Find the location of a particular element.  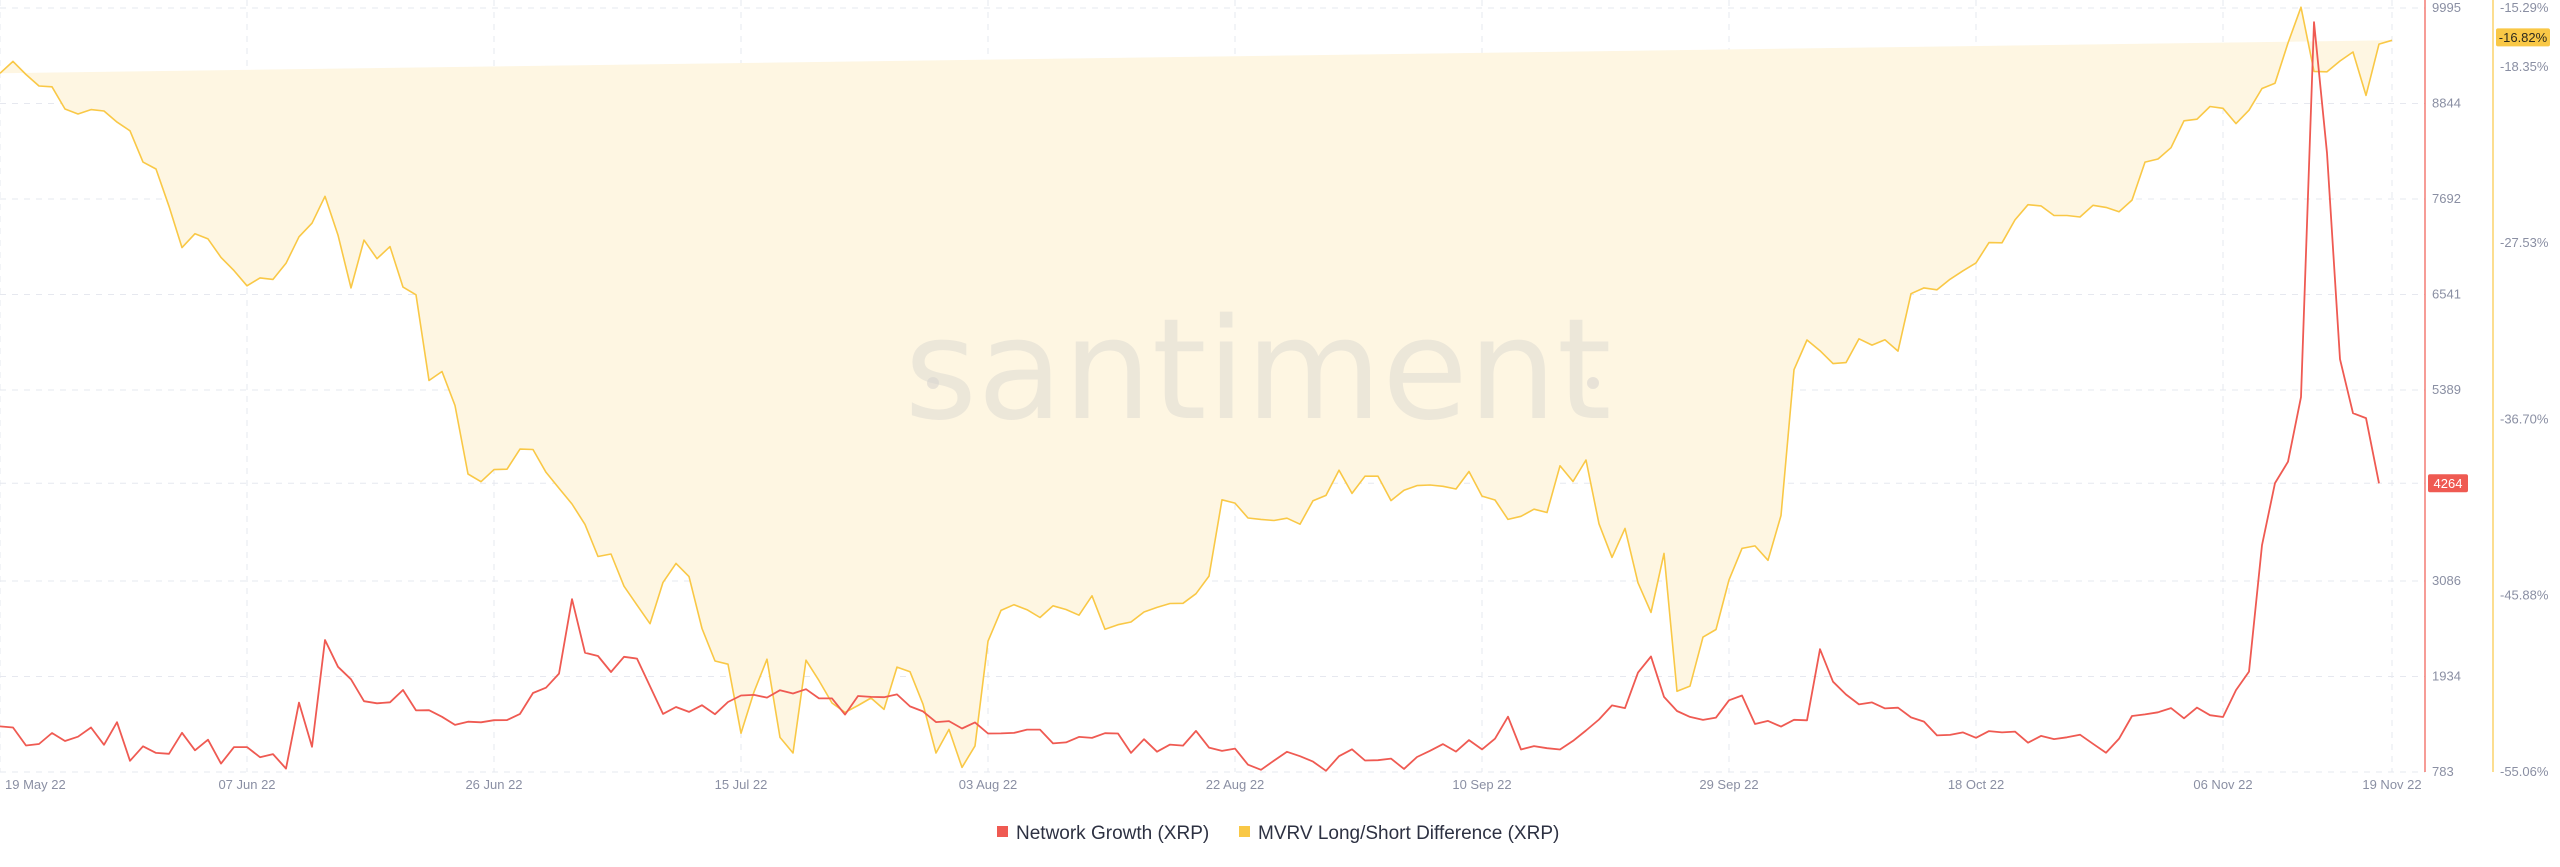

watermark-dot-right is located at coordinates (1593, 383).